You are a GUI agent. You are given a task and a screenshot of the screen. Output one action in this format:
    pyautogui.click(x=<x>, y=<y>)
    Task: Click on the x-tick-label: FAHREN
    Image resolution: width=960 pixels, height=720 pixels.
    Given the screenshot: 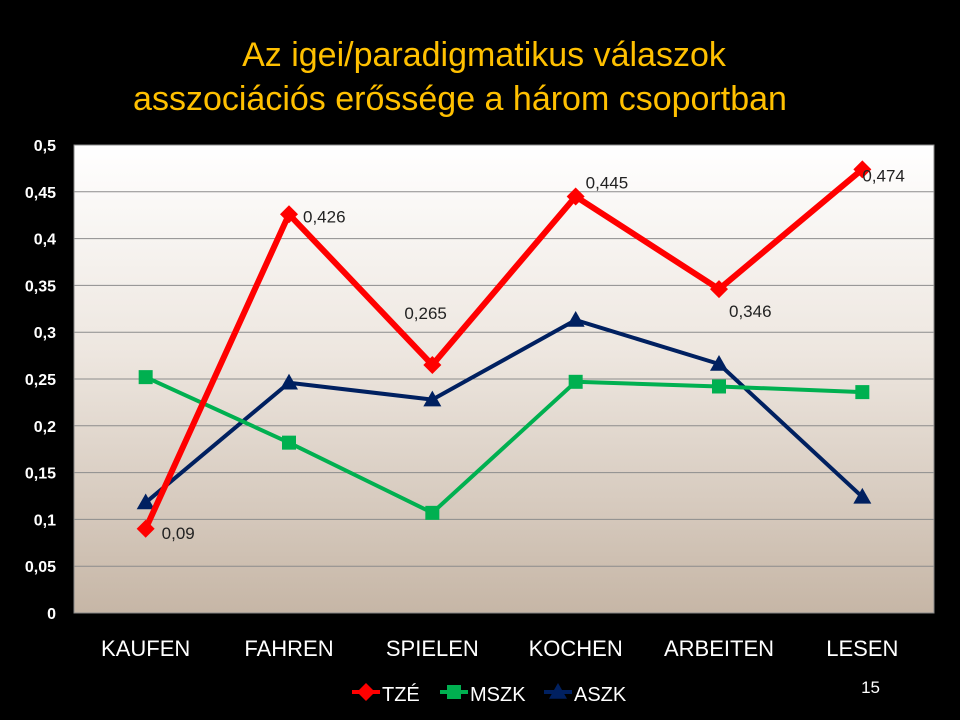 What is the action you would take?
    pyautogui.click(x=288, y=648)
    